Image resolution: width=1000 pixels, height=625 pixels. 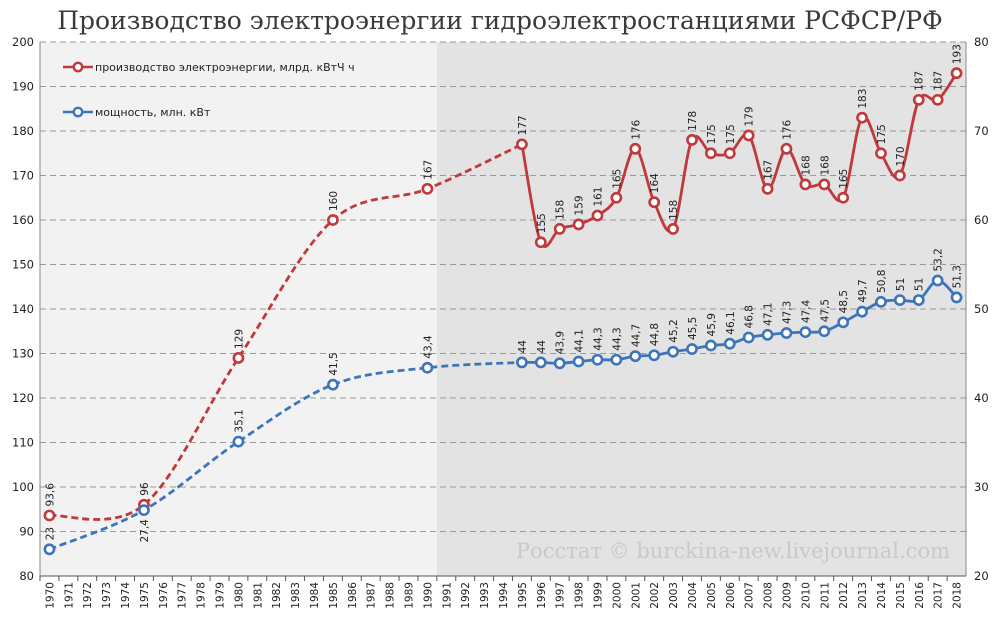 I want to click on x-tick-label: 1991, so click(x=447, y=595).